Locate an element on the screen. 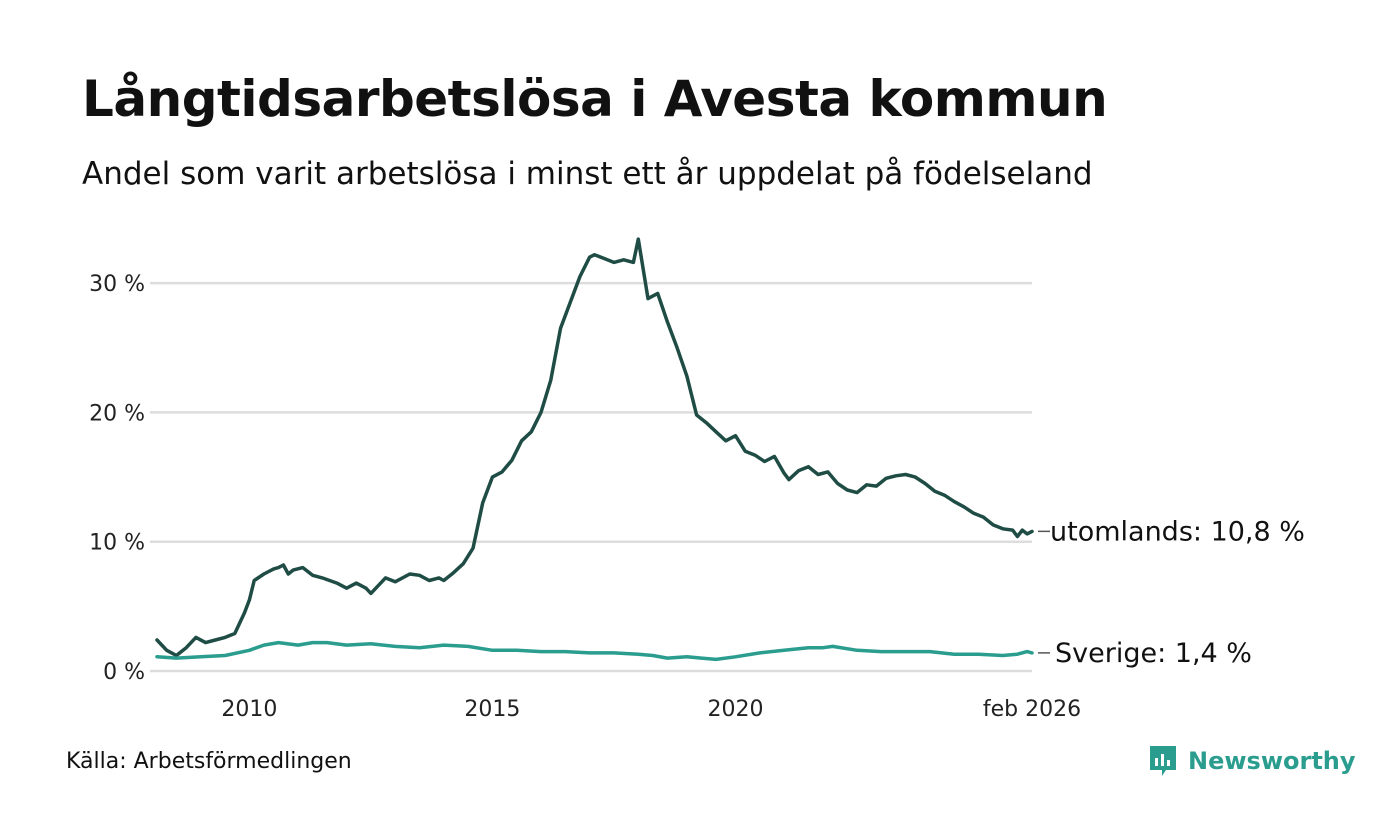  newsworthy-logo-icon is located at coordinates (1163, 761).